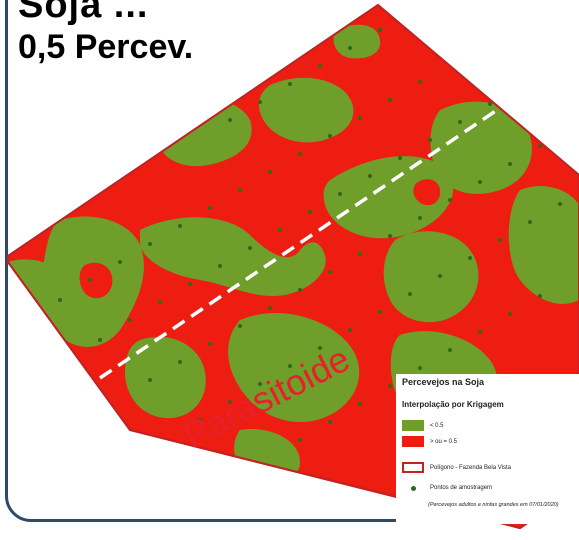 The image size is (579, 540). I want to click on legend-row-polygon: Polígono - Fazenda Bela Vista, so click(456, 467).